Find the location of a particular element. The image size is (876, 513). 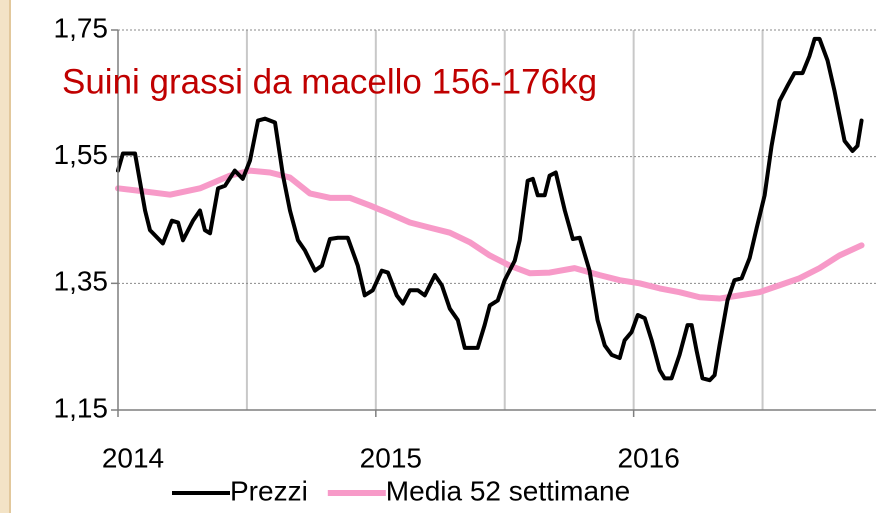

chart-title: Suini grassi da macello 156-176kg is located at coordinates (329, 81).